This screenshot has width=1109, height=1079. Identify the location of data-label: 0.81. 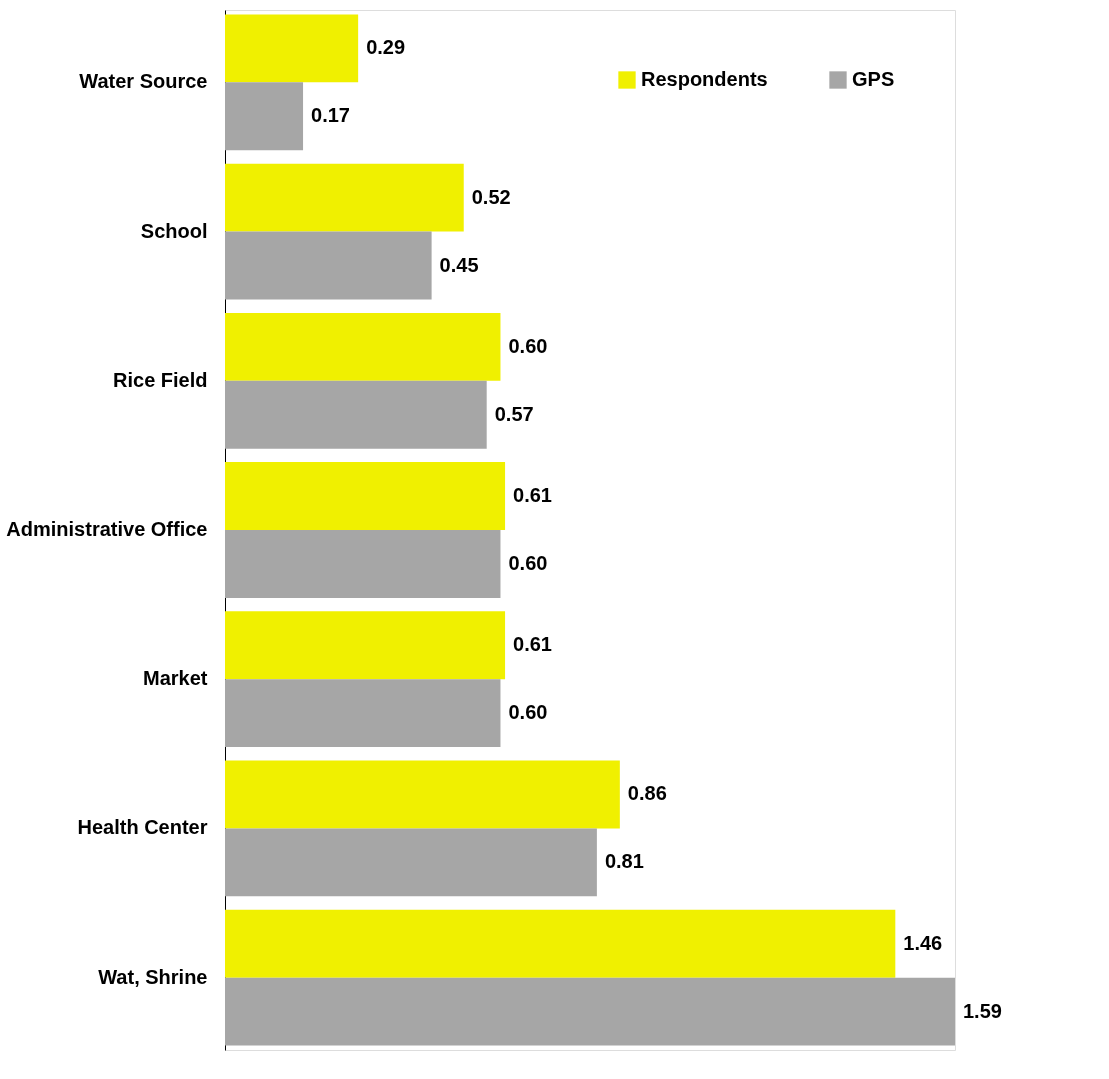
(624, 861).